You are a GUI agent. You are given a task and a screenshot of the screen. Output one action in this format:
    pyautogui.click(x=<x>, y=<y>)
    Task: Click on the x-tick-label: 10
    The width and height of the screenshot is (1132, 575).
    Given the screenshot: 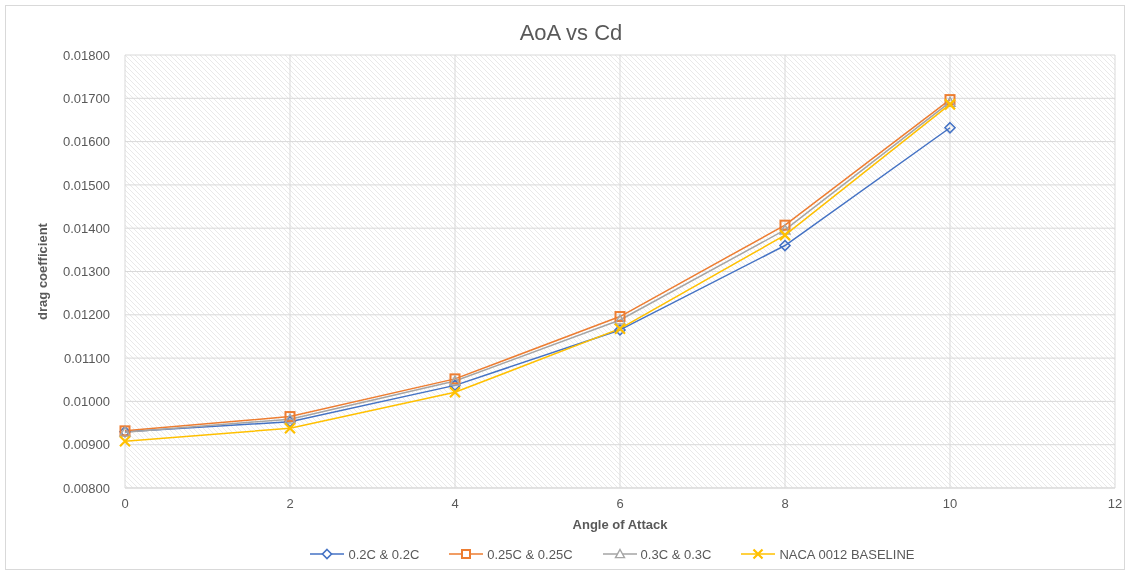 What is the action you would take?
    pyautogui.click(x=950, y=504)
    